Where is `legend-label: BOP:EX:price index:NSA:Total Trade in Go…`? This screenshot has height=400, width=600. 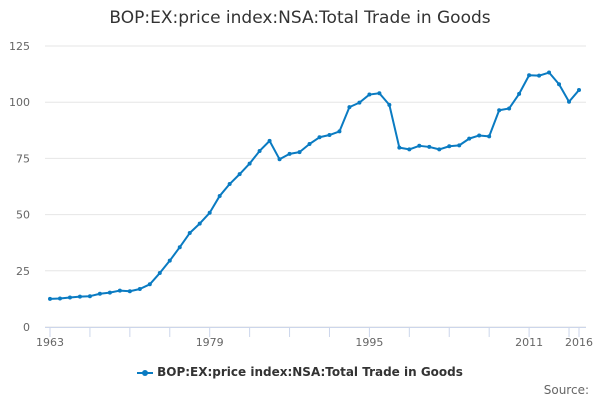 legend-label: BOP:EX:price index:NSA:Total Trade in Go… is located at coordinates (310, 372).